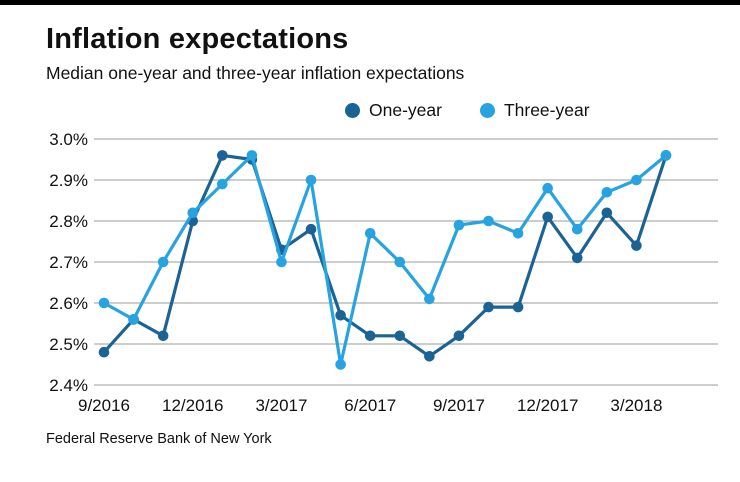 The width and height of the screenshot is (740, 482). I want to click on chart-source: Federal Reserve Bank of New York, so click(159, 439).